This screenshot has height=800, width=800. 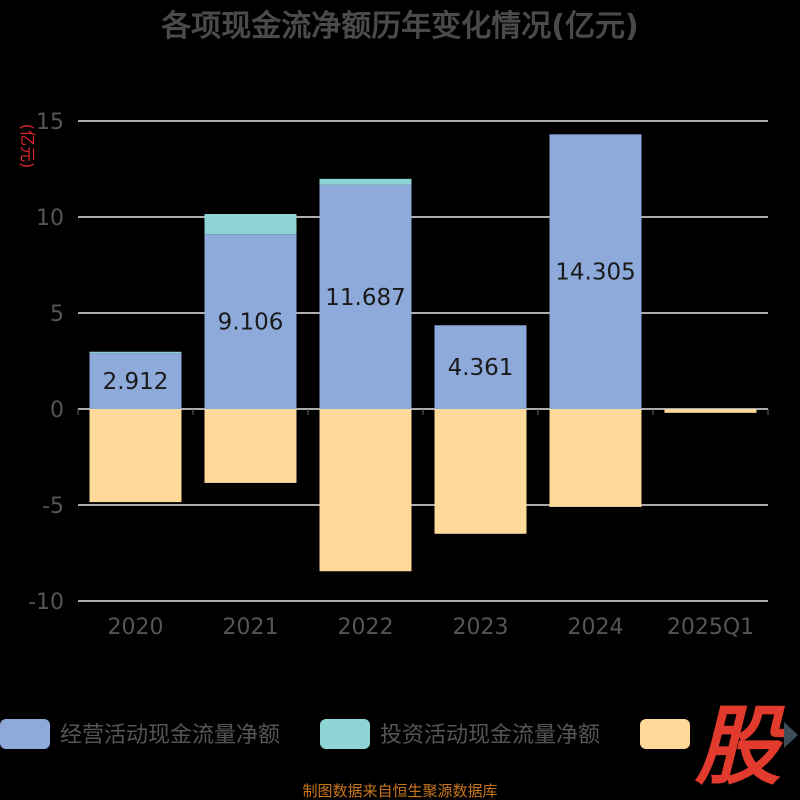 What do you see at coordinates (399, 26) in the screenshot?
I see `chart-title: 各项现金流净额历年变化情况(亿元)` at bounding box center [399, 26].